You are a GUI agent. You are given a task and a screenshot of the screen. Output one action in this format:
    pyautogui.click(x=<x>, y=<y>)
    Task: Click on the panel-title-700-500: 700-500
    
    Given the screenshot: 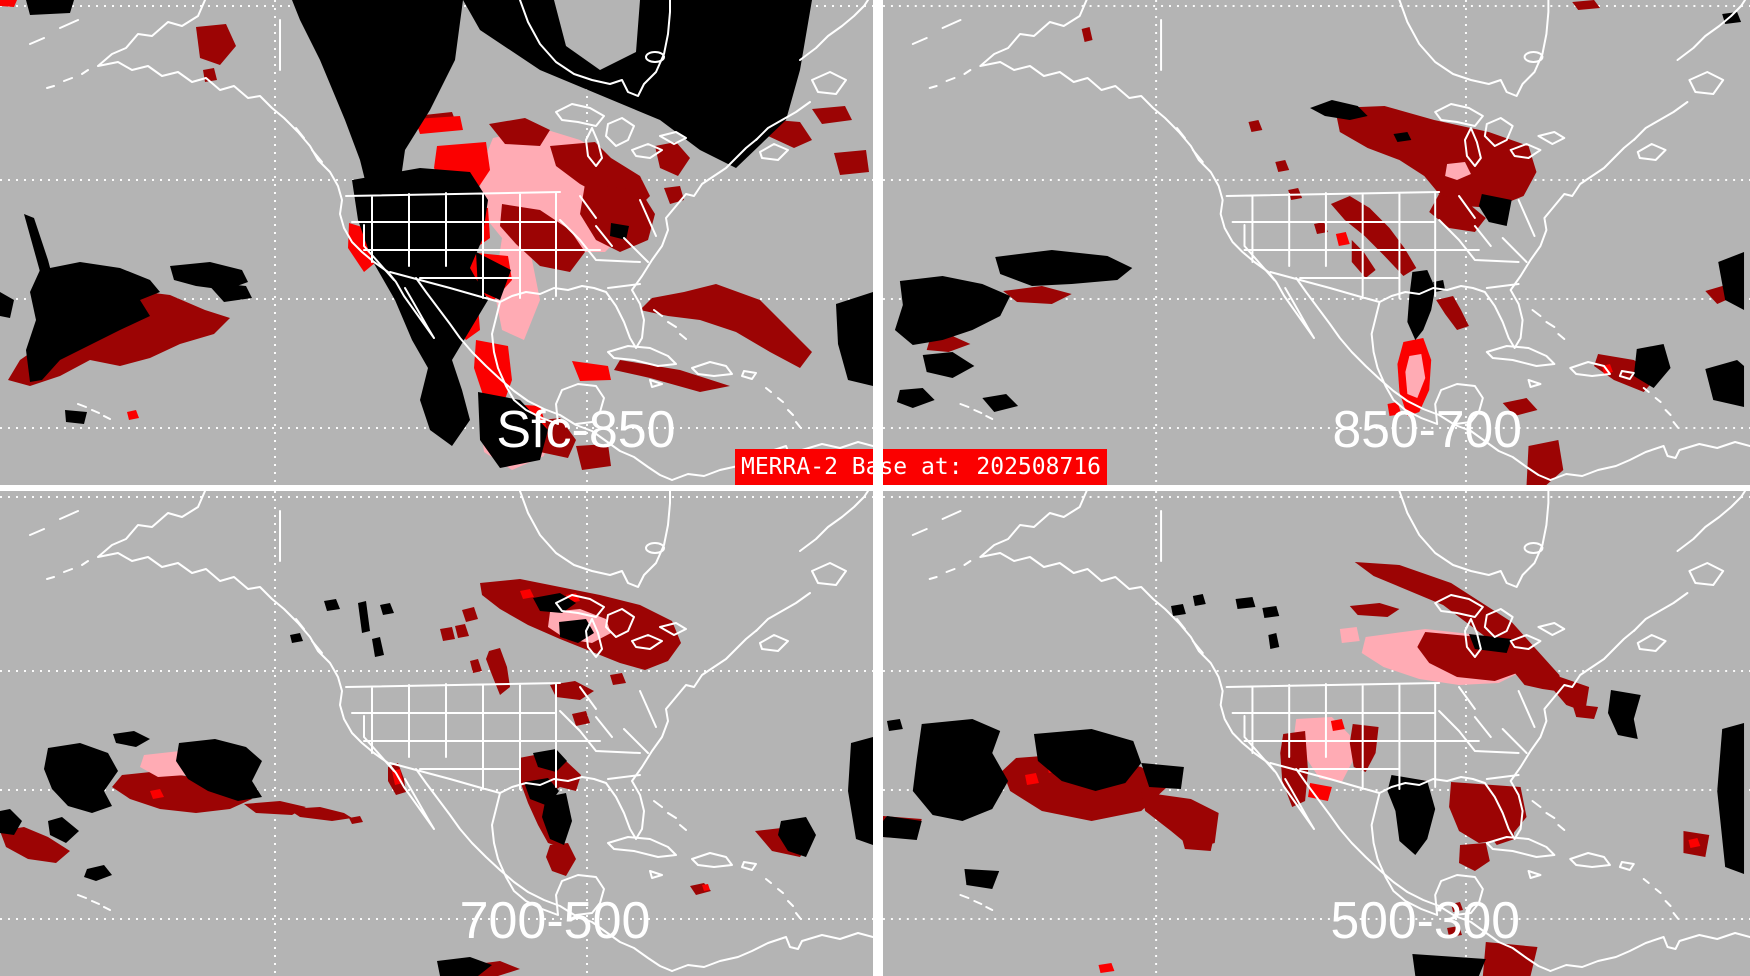 What is the action you would take?
    pyautogui.click(x=555, y=921)
    